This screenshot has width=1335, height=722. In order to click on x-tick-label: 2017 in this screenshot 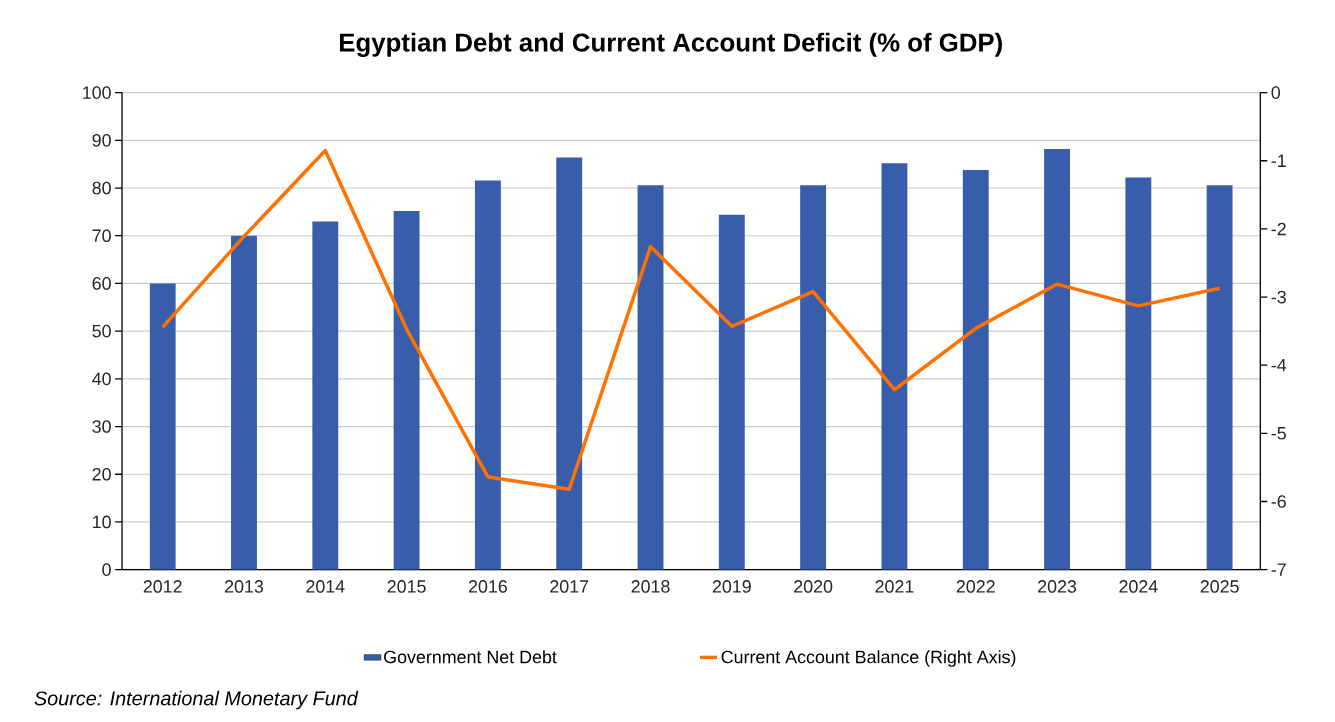, I will do `click(569, 586)`.